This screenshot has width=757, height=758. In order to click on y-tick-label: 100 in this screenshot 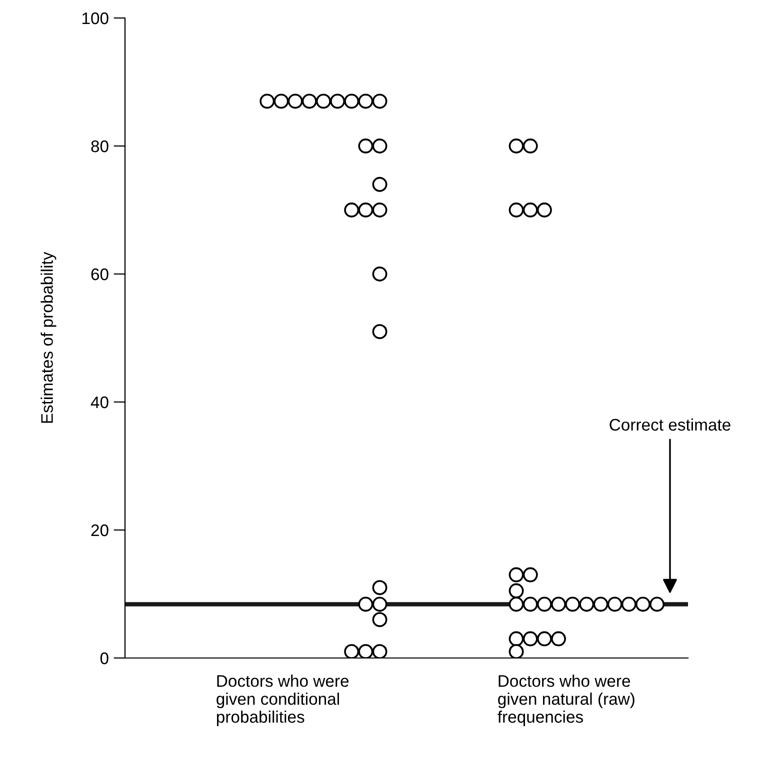, I will do `click(95, 18)`.